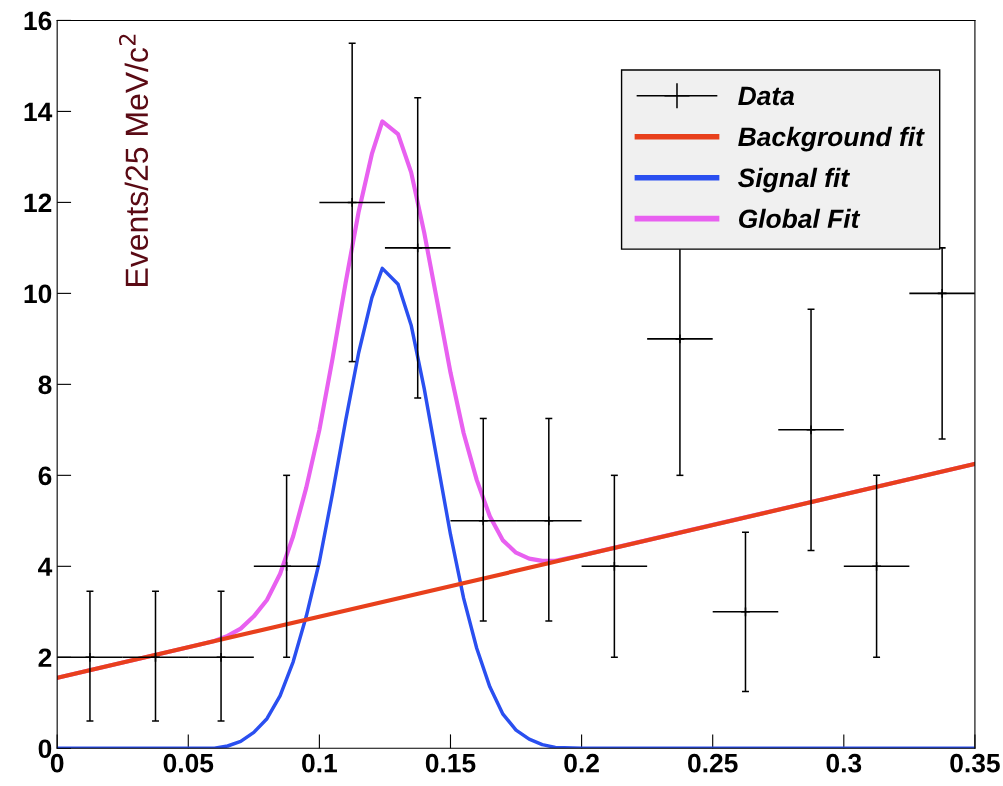 This screenshot has height=786, width=1003. What do you see at coordinates (188, 763) in the screenshot?
I see `x-tick-label: 0.05` at bounding box center [188, 763].